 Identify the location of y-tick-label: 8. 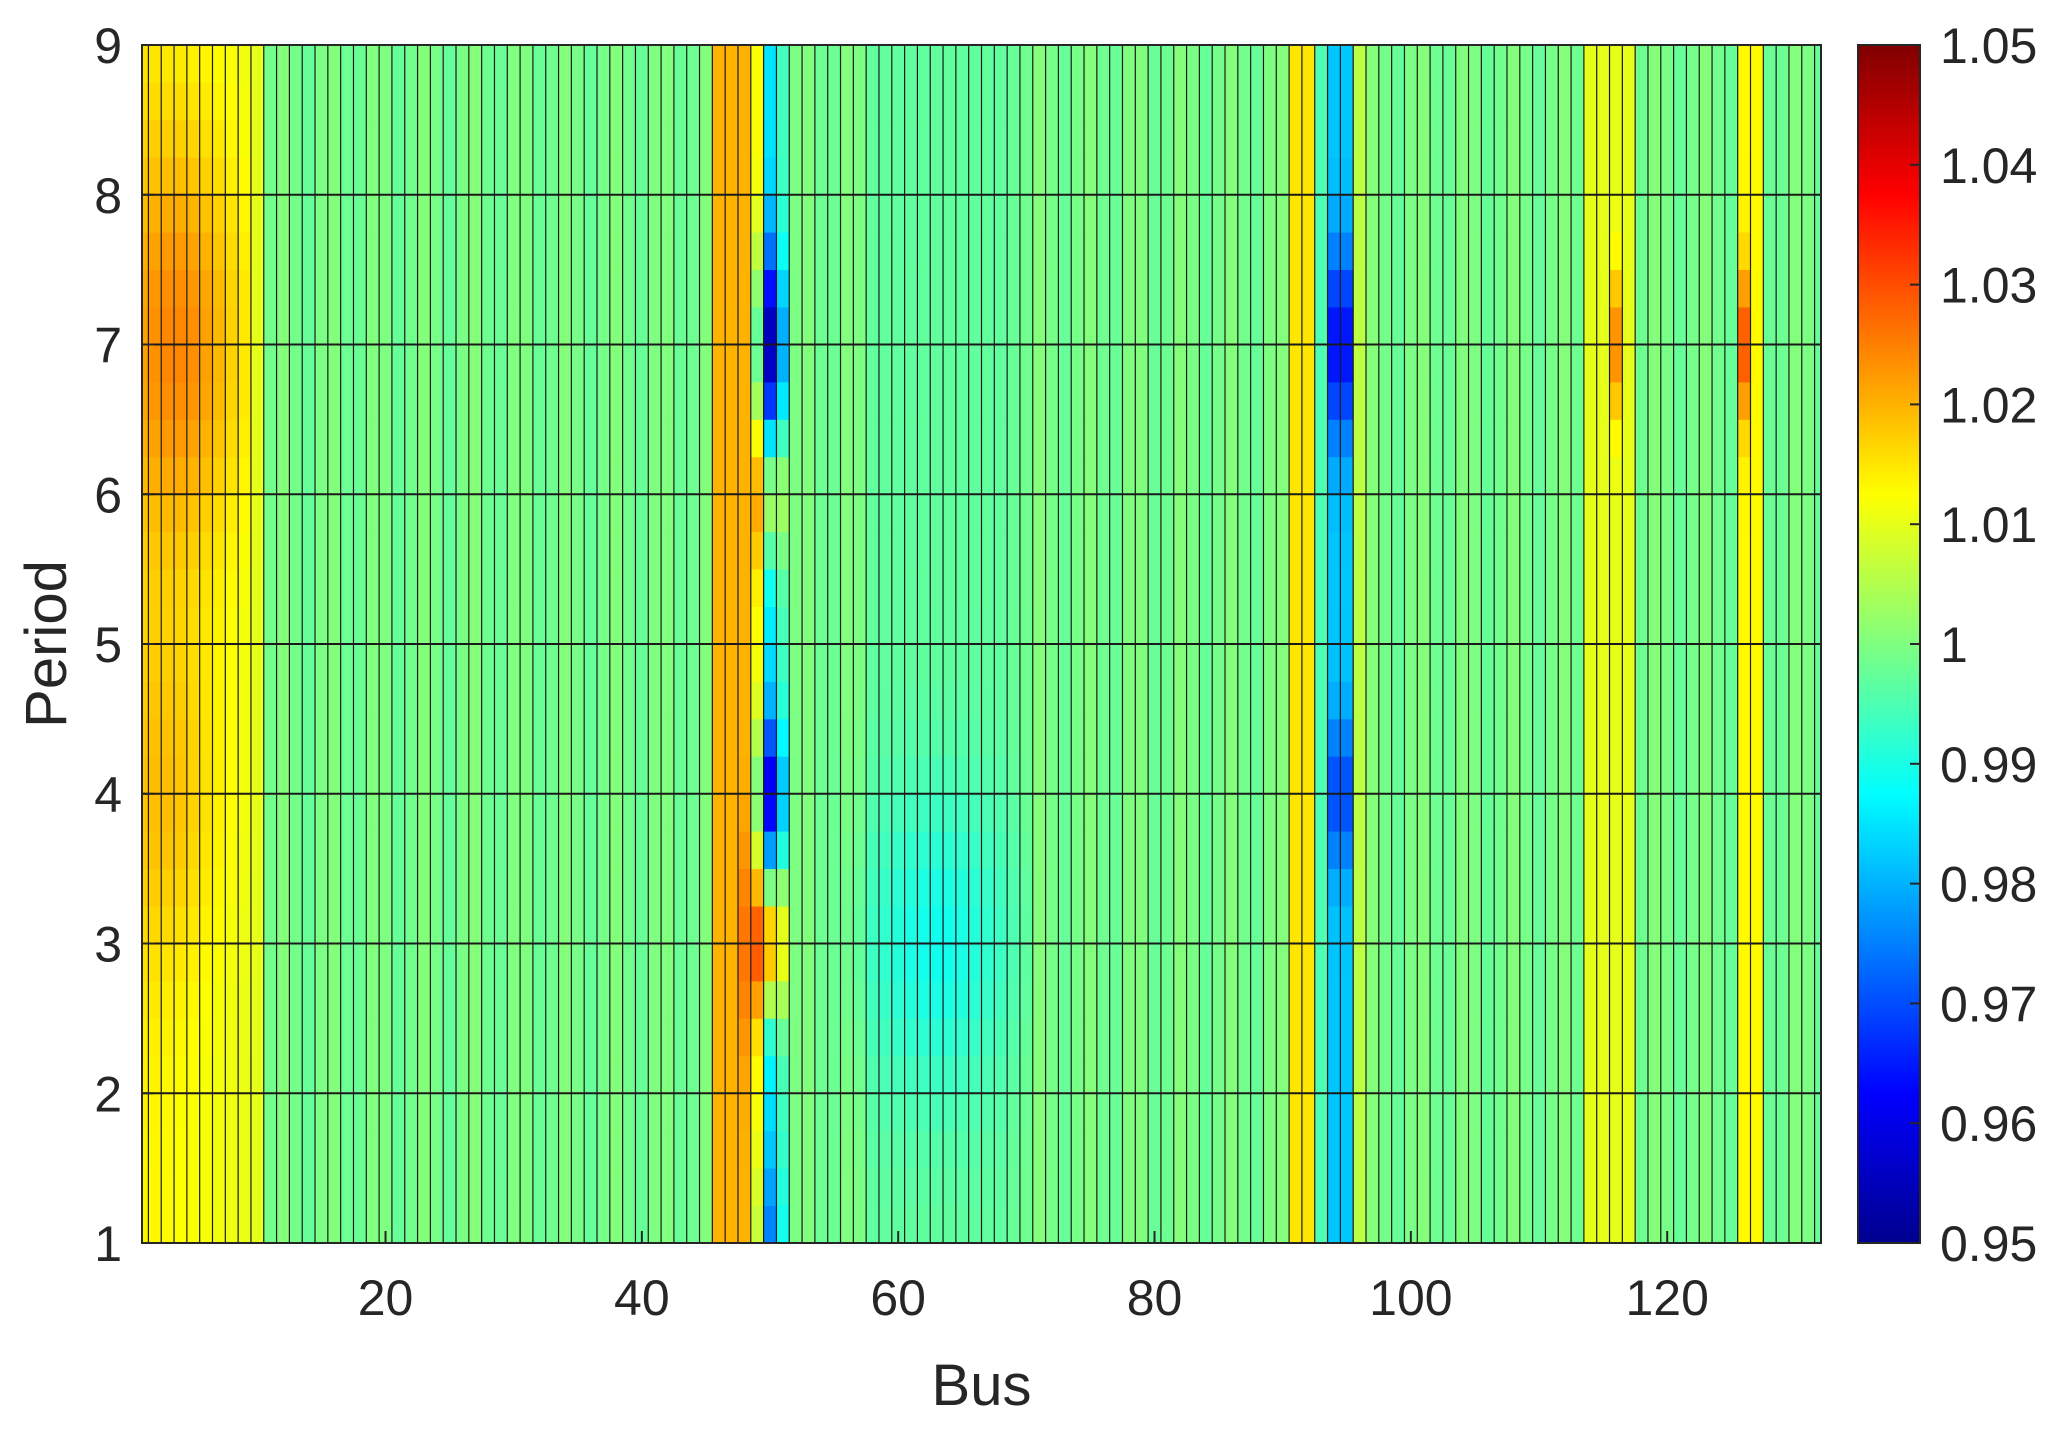
(108, 196).